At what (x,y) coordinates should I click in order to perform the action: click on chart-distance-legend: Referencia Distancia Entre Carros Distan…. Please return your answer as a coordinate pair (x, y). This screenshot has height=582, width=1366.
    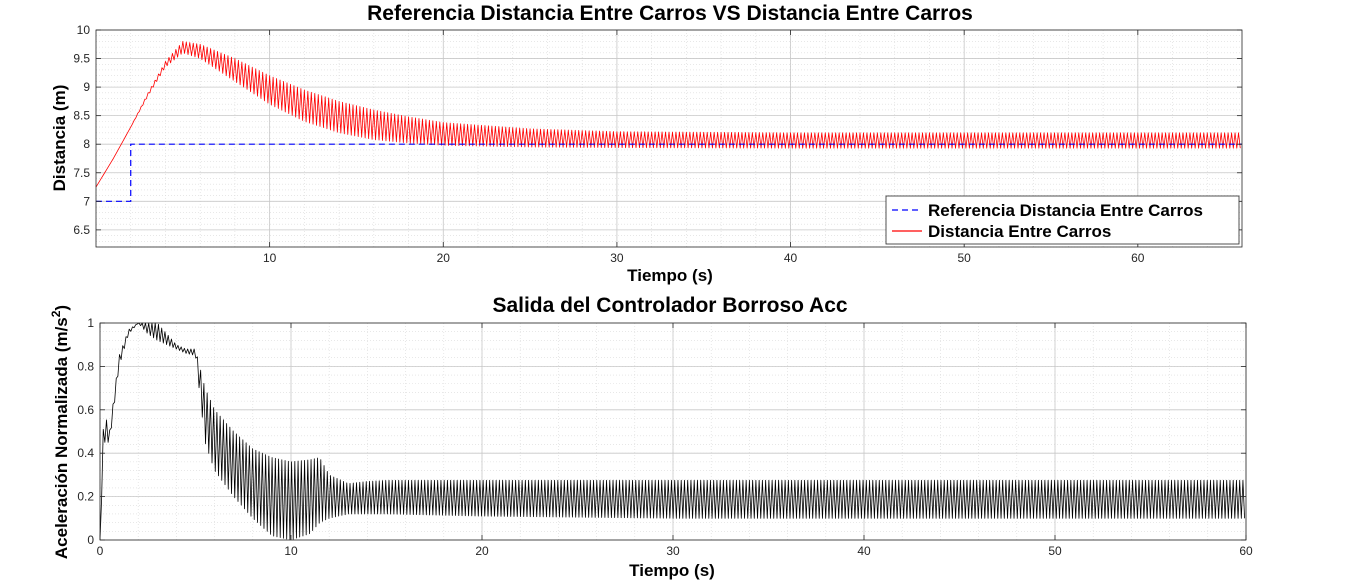
    Looking at the image, I should click on (1062, 220).